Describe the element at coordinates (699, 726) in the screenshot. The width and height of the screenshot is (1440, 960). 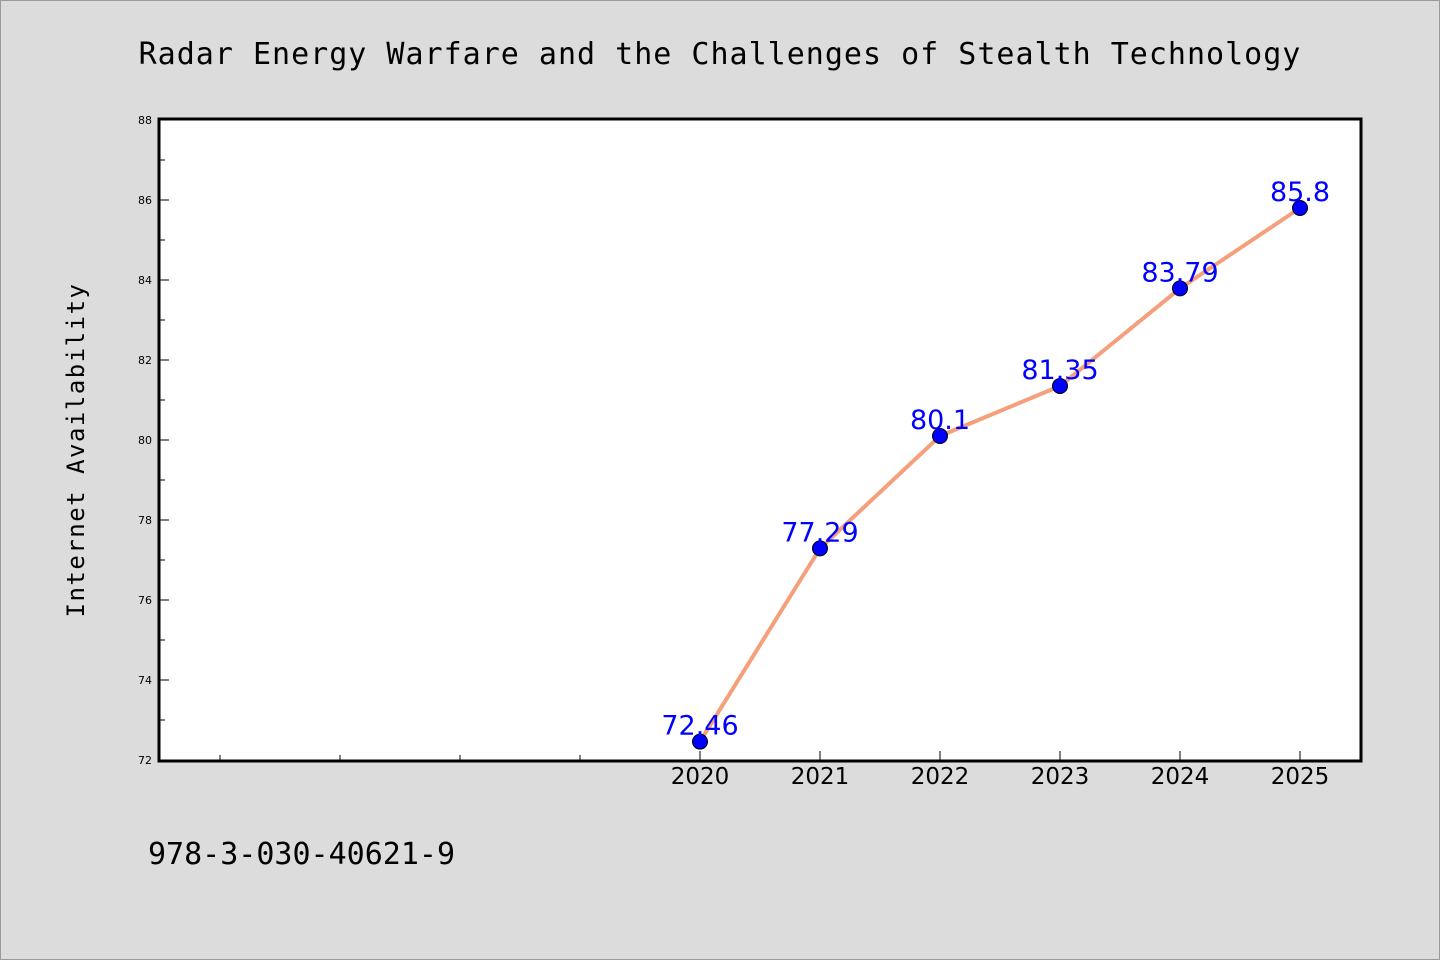
I see `data-label: 72.46` at that location.